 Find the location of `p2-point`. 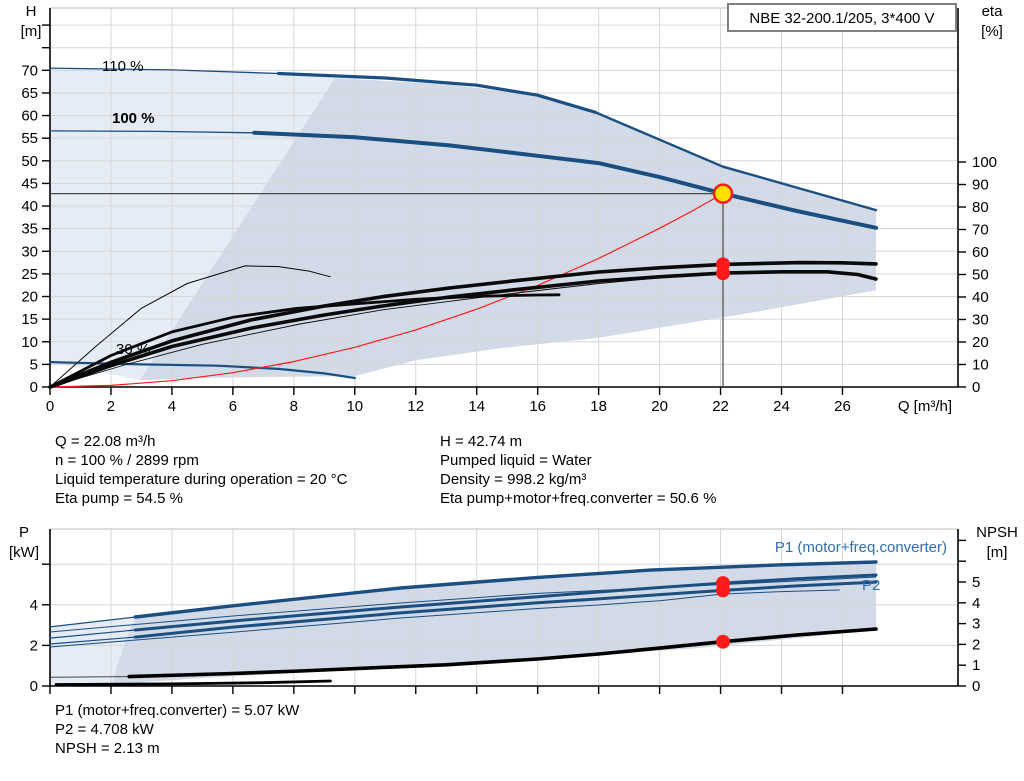

p2-point is located at coordinates (722, 590).